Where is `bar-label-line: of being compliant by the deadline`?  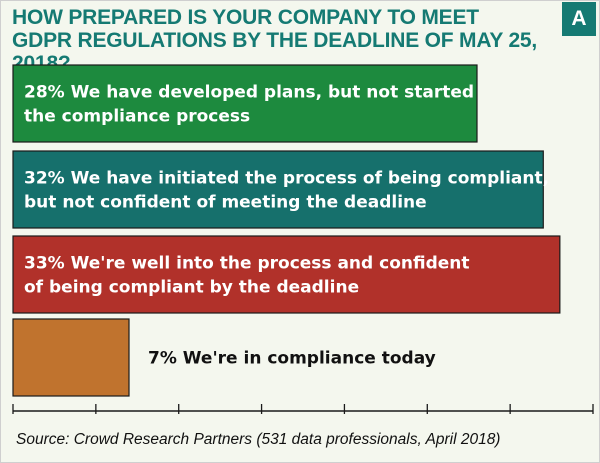
bar-label-line: of being compliant by the deadline is located at coordinates (191, 288).